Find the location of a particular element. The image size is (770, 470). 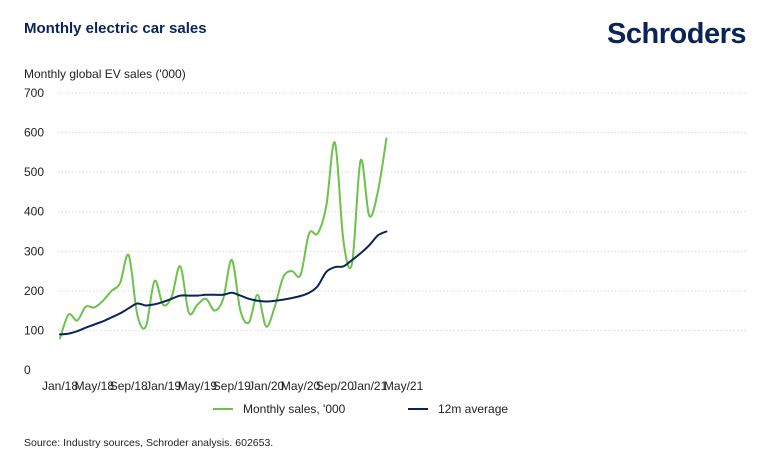

y-tick-label-400: 400 is located at coordinates (34, 212).